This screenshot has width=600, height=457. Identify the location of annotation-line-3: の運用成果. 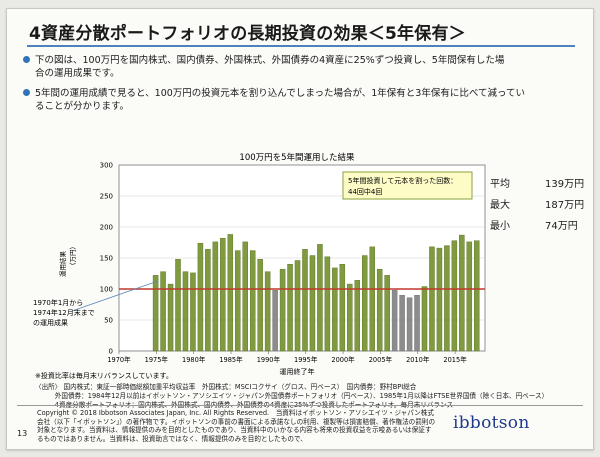
(50, 322).